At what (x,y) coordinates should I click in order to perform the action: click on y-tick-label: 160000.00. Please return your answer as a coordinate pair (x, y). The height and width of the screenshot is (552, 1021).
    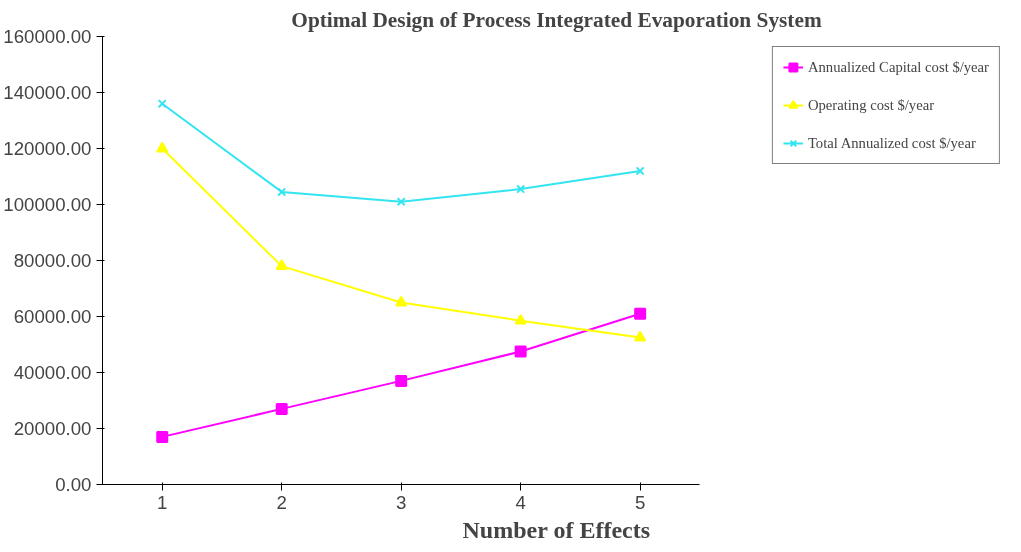
    Looking at the image, I should click on (47, 36).